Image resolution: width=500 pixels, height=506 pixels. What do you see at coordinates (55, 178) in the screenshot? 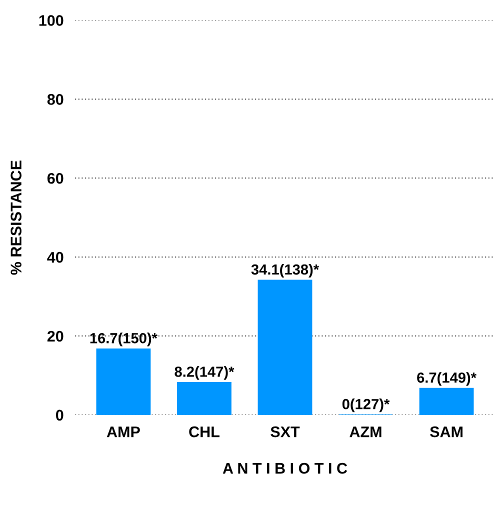
I see `y-tick-label: 60` at bounding box center [55, 178].